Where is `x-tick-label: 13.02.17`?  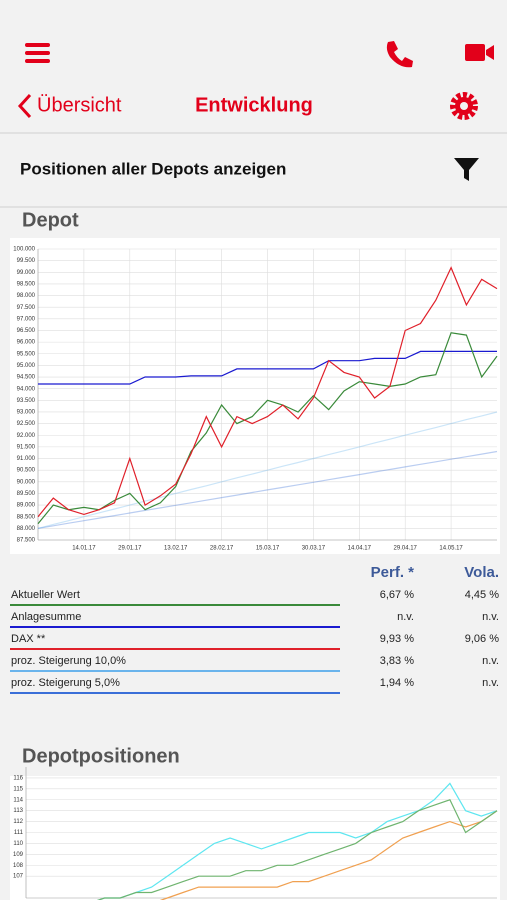
x-tick-label: 13.02.17 is located at coordinates (176, 549).